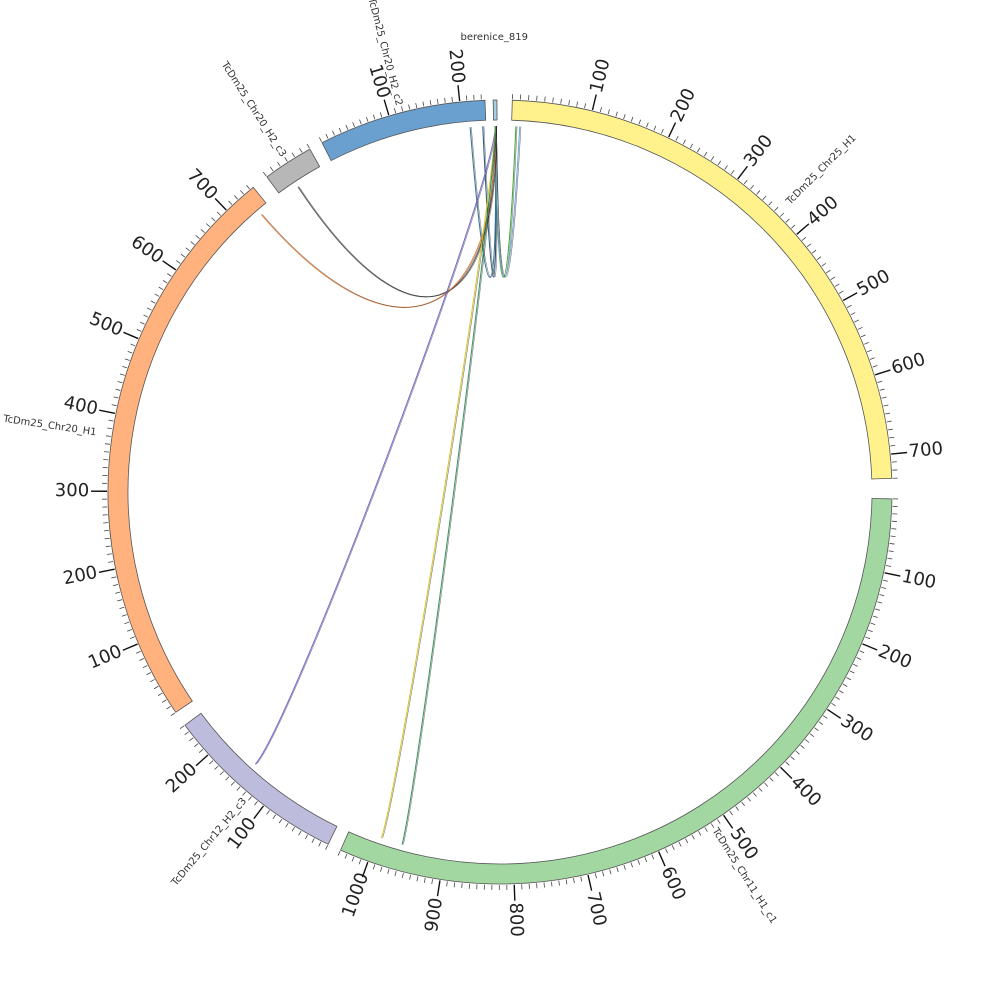 This screenshot has height=1000, width=1000. Describe the element at coordinates (448, 485) in the screenshot. I see `link-berenice-chr11h1c1` at that location.